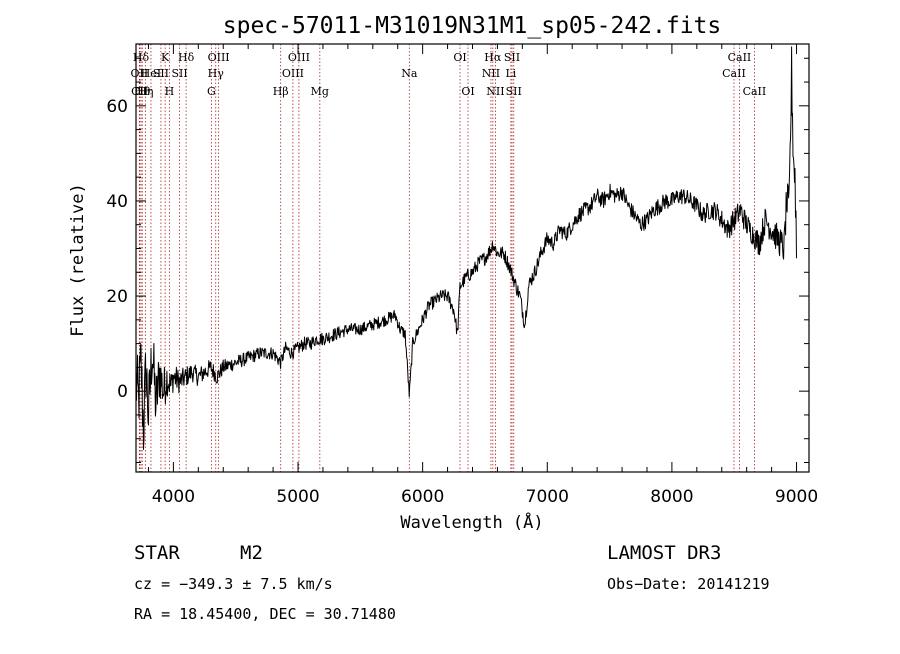  I want to click on object-subclass: M2, so click(251, 553).